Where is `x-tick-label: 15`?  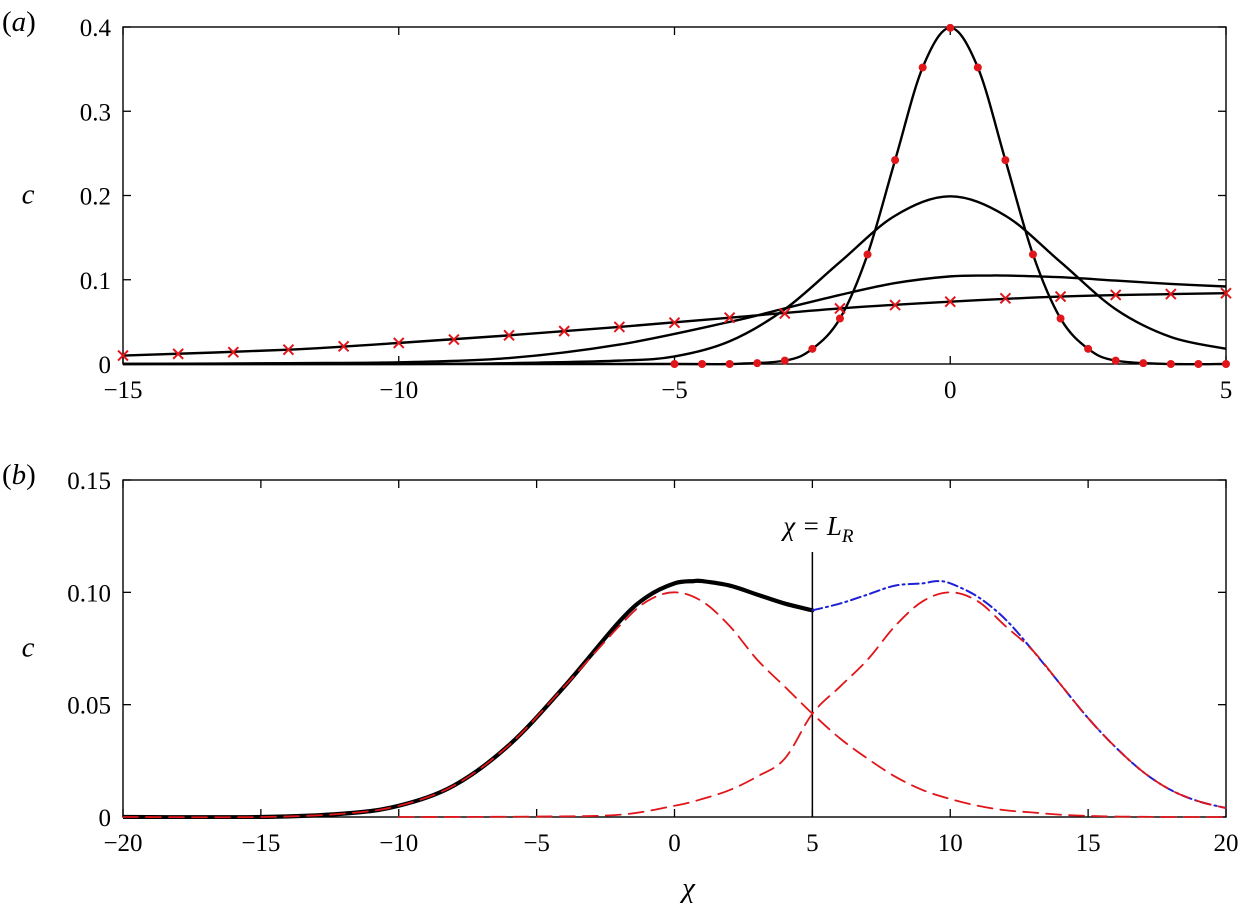
x-tick-label: 15 is located at coordinates (1088, 843).